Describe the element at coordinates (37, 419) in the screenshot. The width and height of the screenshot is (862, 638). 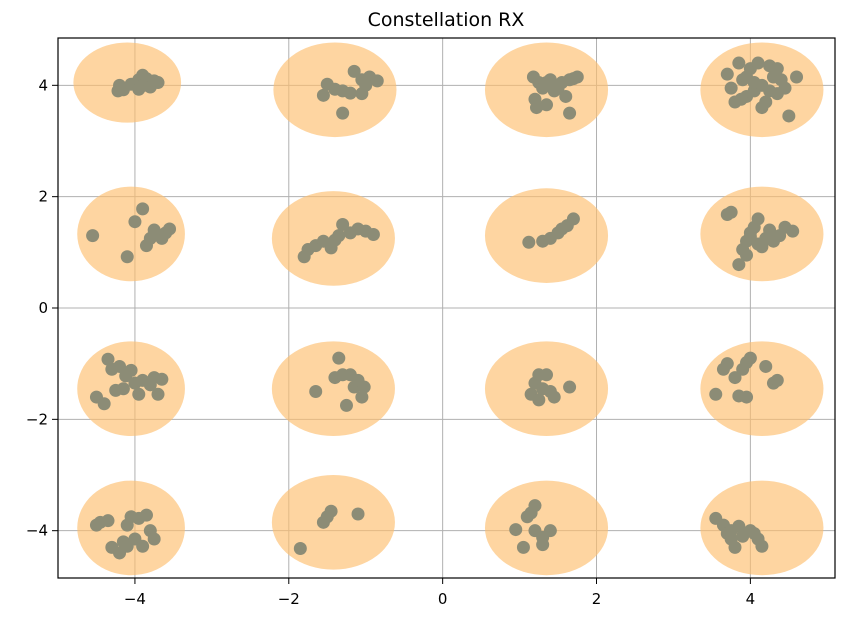
I see `y-tick-label-1: −2` at that location.